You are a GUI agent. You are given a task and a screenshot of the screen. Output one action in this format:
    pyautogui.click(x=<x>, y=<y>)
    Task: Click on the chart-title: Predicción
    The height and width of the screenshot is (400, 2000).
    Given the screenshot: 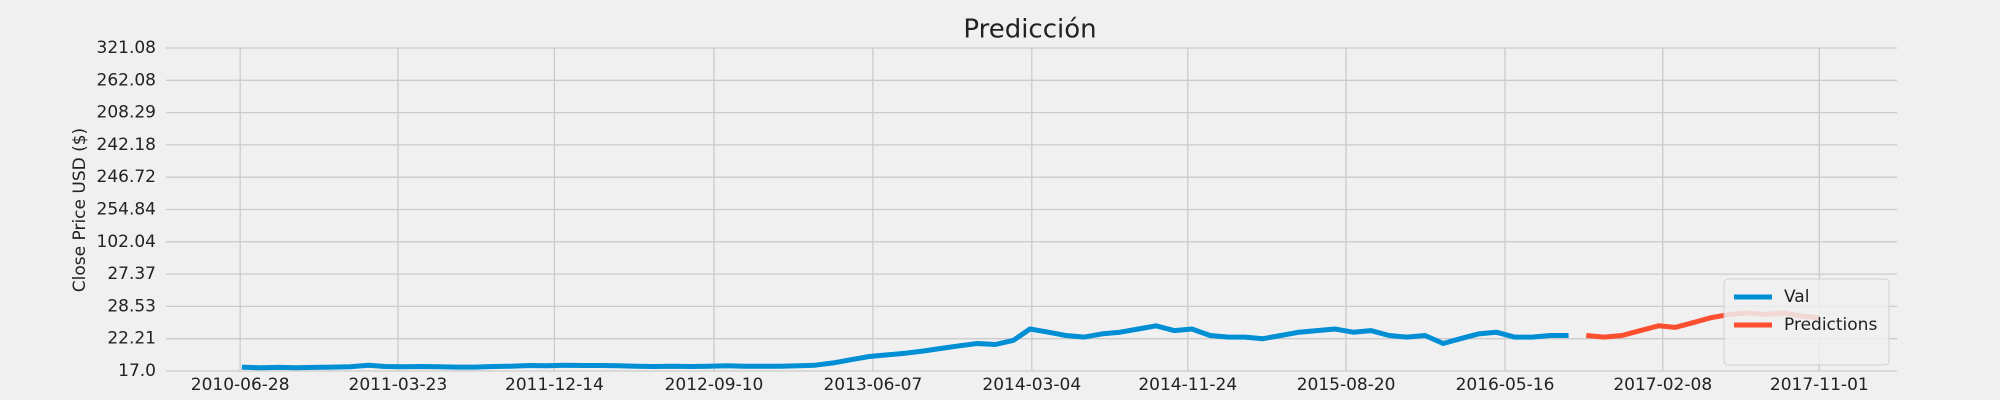 What is the action you would take?
    pyautogui.click(x=1029, y=30)
    